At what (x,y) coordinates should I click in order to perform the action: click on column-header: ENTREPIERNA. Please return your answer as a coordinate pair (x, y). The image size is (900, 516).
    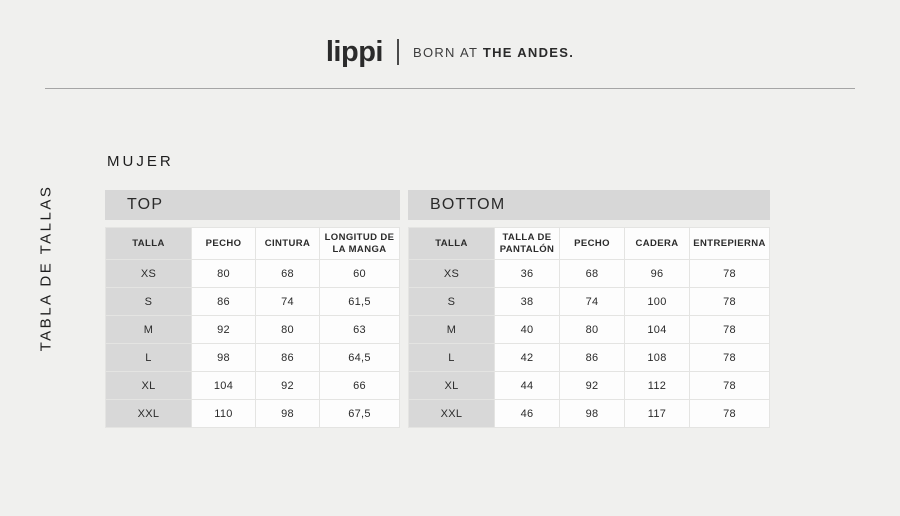
    Looking at the image, I should click on (729, 243).